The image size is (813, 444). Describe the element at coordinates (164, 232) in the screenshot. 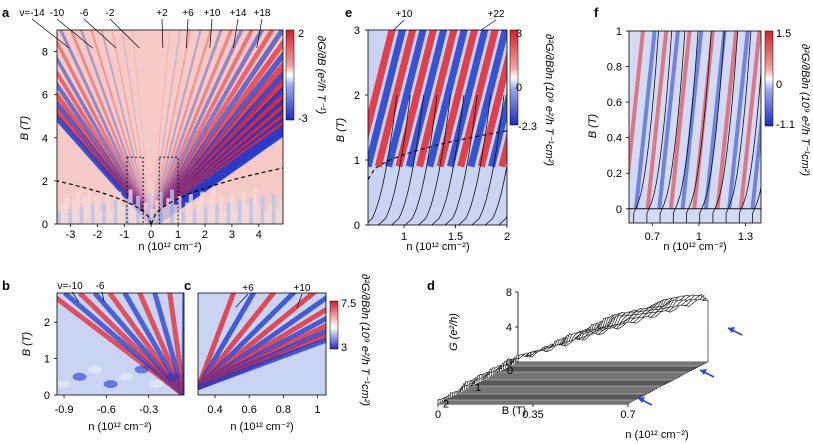

I see `x-ticks: -3 -2 -1 0 1 2 3 4` at that location.